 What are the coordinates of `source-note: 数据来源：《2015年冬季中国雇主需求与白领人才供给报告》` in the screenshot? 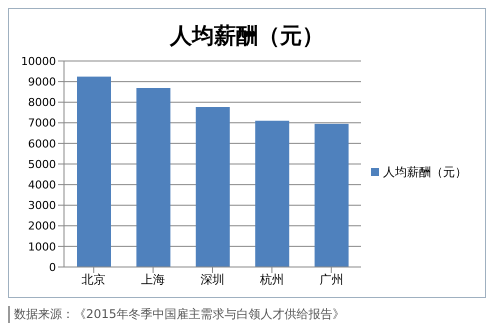 It's located at (248, 314).